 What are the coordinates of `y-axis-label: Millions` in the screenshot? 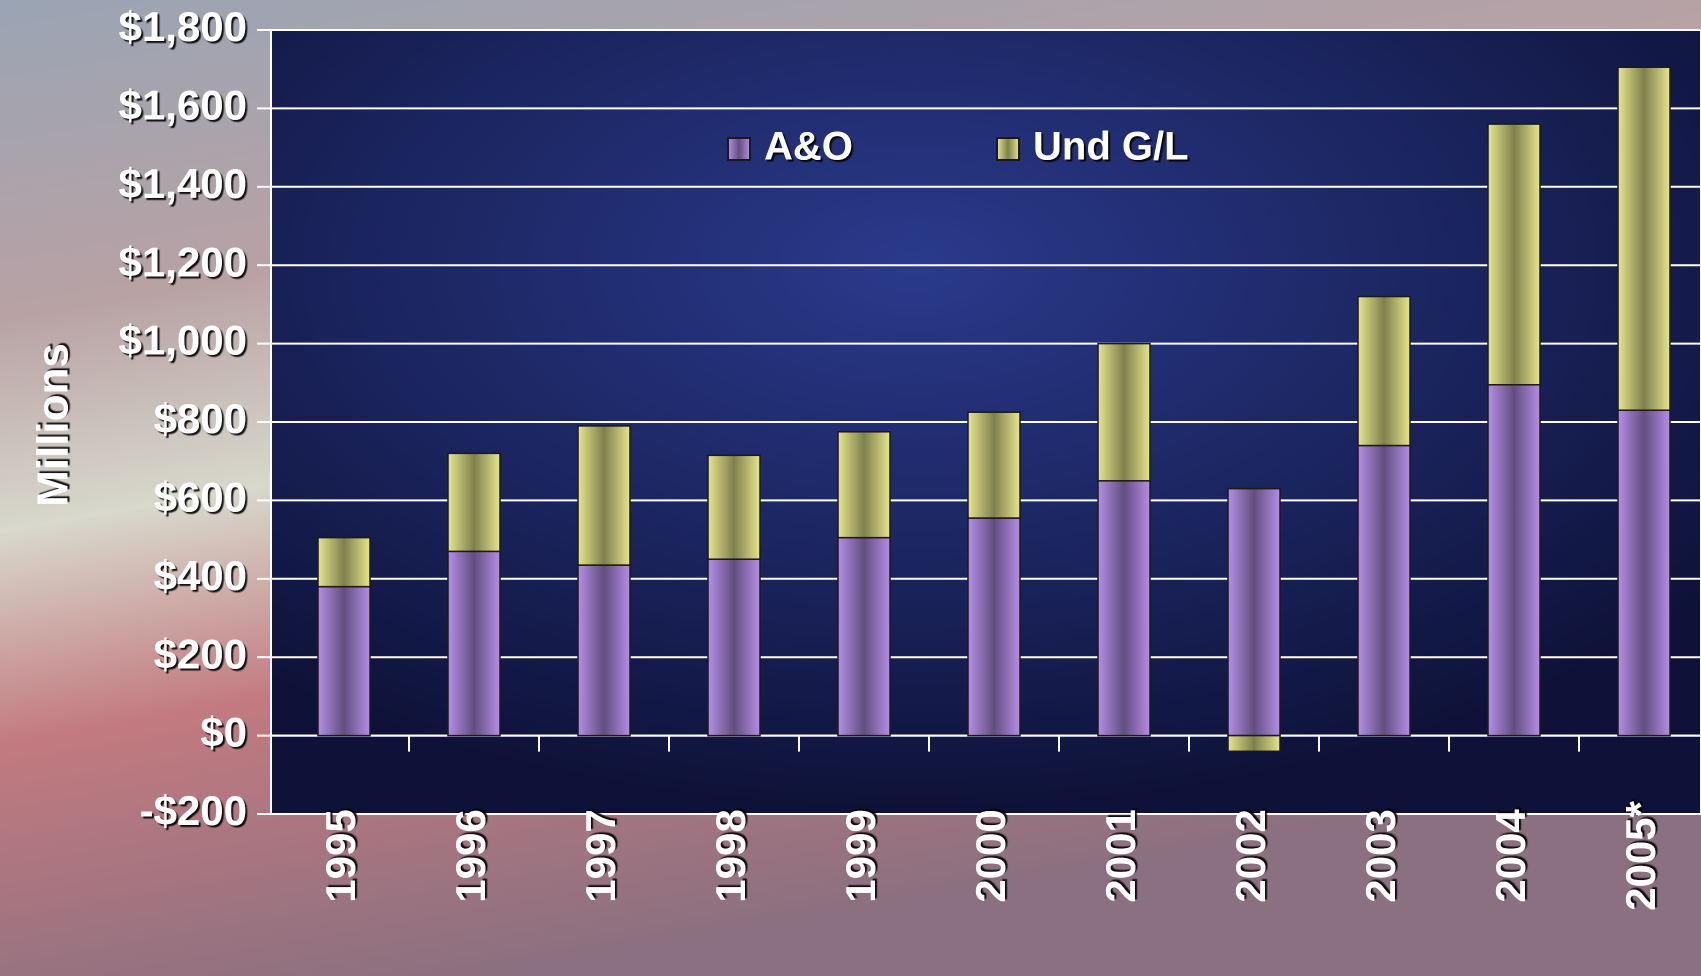 It's located at (53, 425).